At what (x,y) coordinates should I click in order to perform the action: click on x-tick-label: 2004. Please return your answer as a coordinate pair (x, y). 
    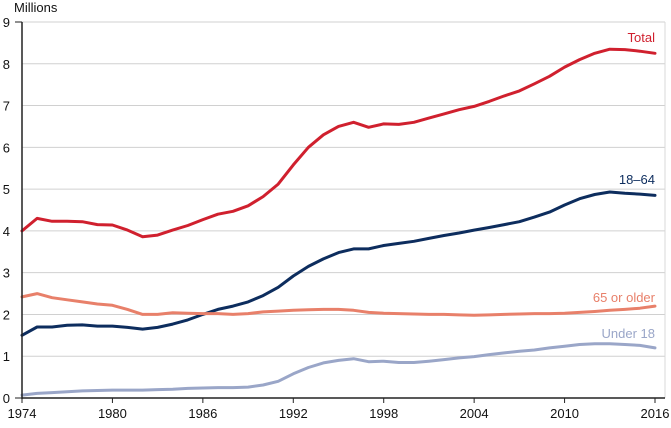
    Looking at the image, I should click on (474, 413).